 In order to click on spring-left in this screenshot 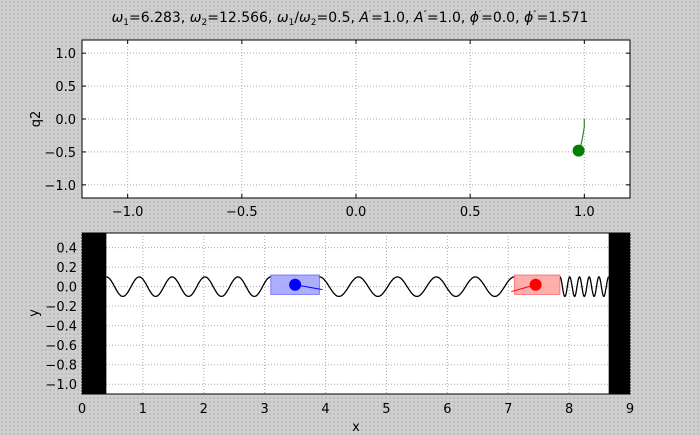, I will do `click(188, 287)`.